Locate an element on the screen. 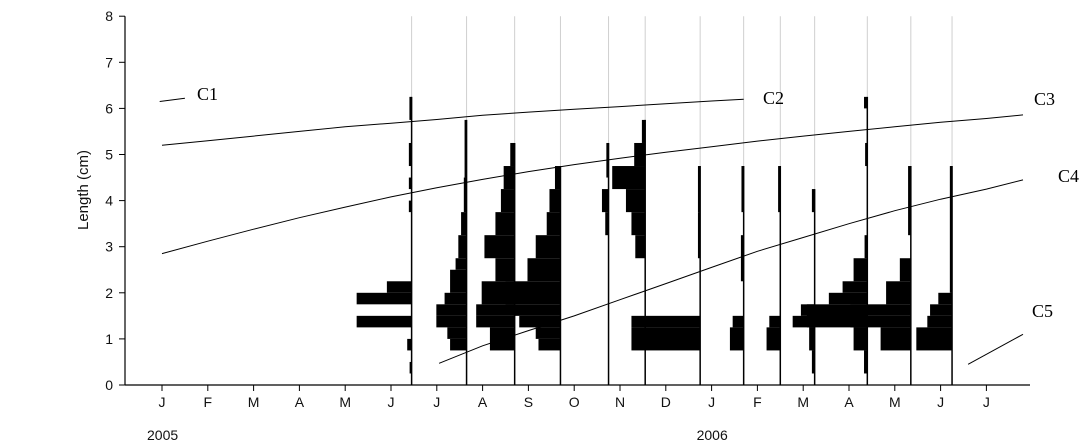 Image resolution: width=1092 pixels, height=445 pixels. cohort-label-c2: C2 is located at coordinates (773, 98).